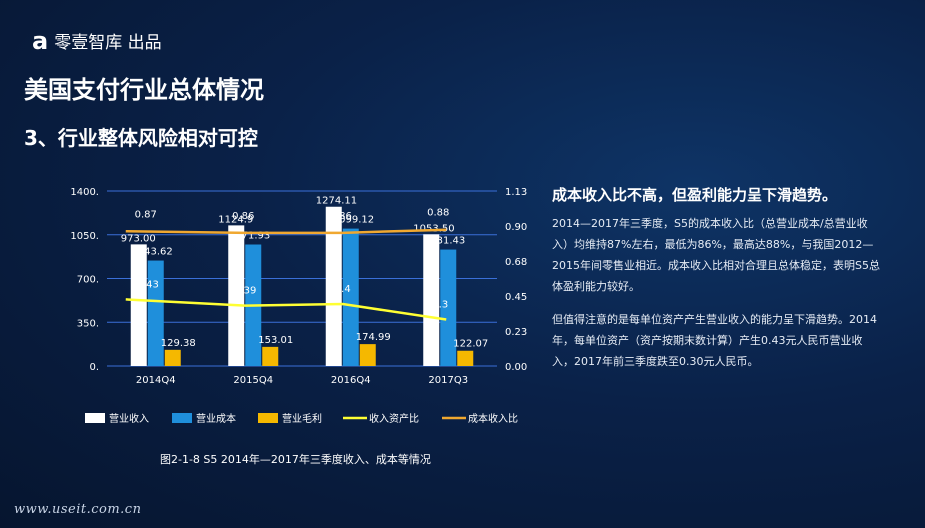 The height and width of the screenshot is (528, 925). I want to click on x-tick-label: 2014Q4, so click(156, 380).